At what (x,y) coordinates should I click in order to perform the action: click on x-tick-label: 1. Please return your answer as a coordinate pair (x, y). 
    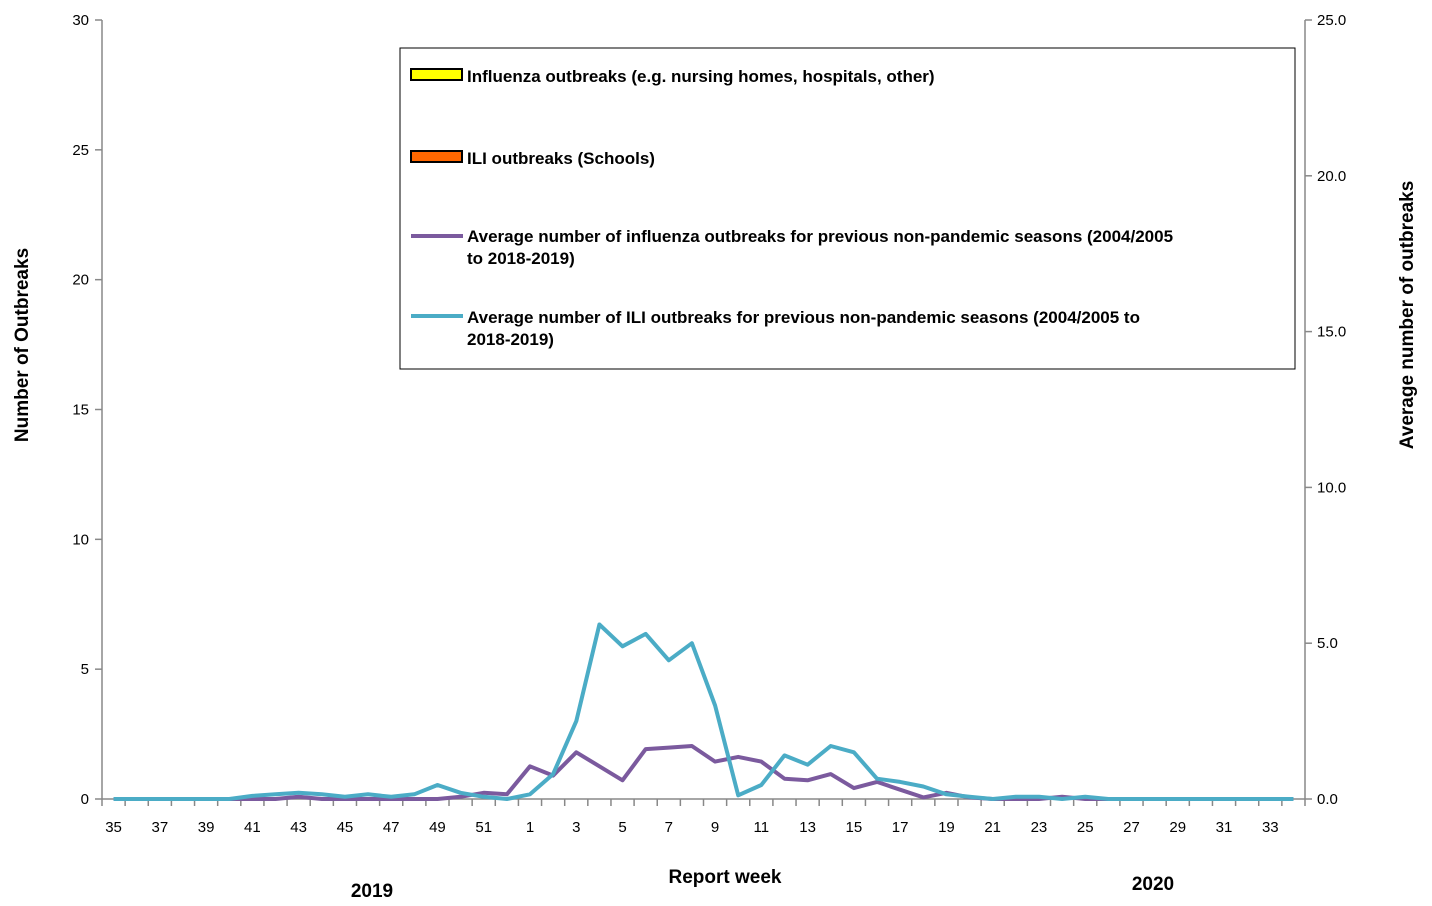
    Looking at the image, I should click on (530, 827).